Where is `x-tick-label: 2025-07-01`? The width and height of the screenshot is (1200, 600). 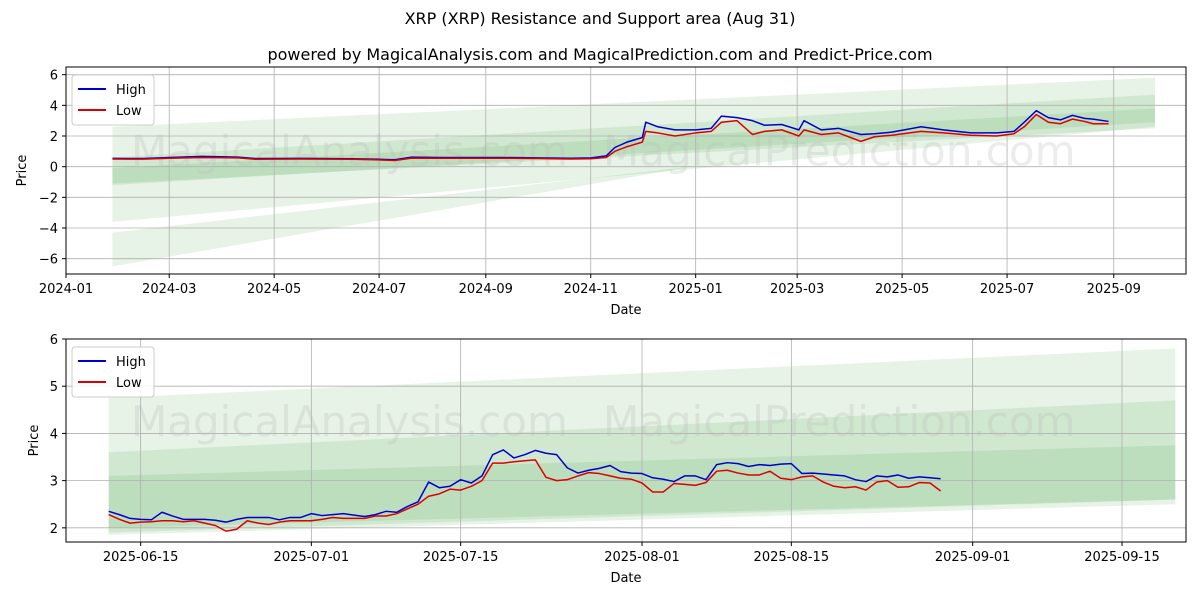
x-tick-label: 2025-07-01 is located at coordinates (312, 557).